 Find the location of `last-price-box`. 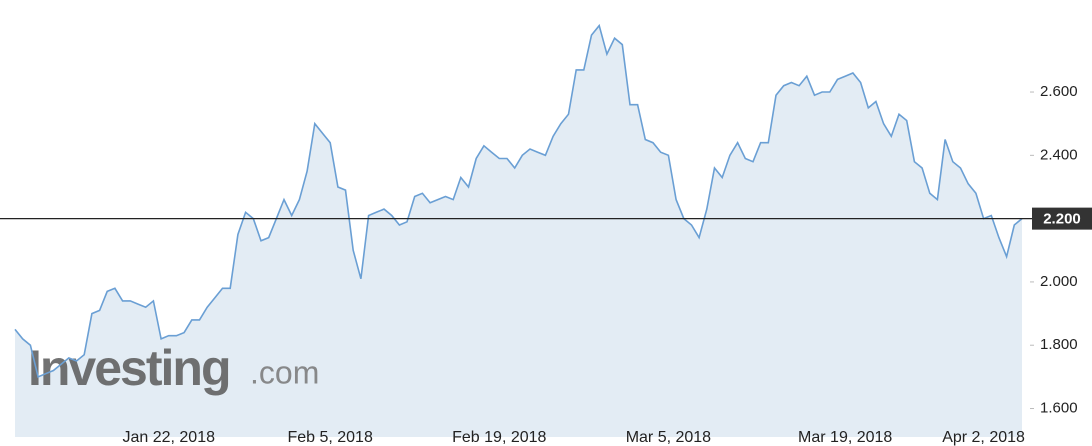

last-price-box is located at coordinates (1062, 218).